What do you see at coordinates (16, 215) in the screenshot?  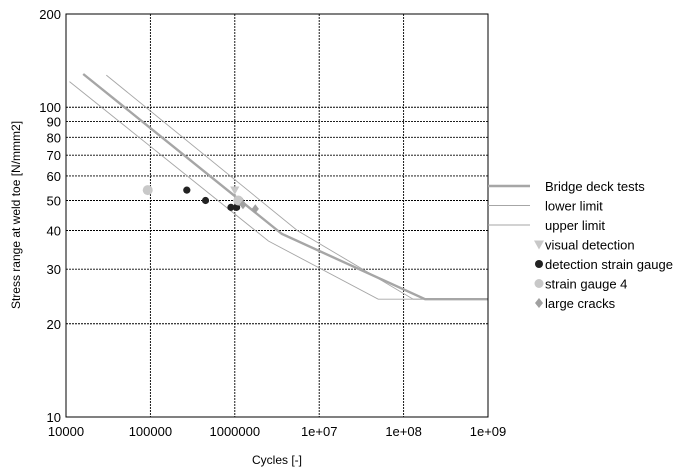 I see `y-axis-label: Stress range at weld toe [N/mmm2]` at bounding box center [16, 215].